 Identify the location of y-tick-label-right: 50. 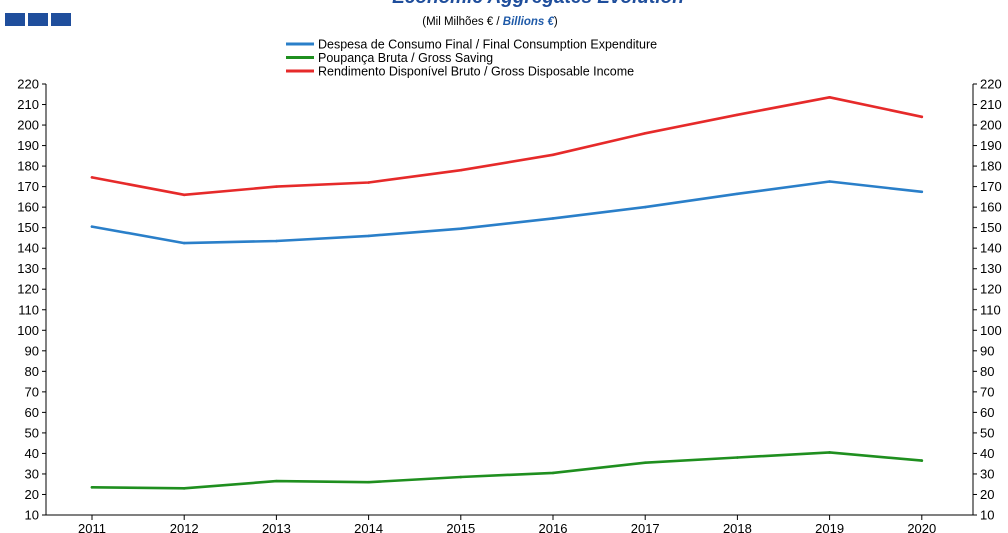
(987, 432).